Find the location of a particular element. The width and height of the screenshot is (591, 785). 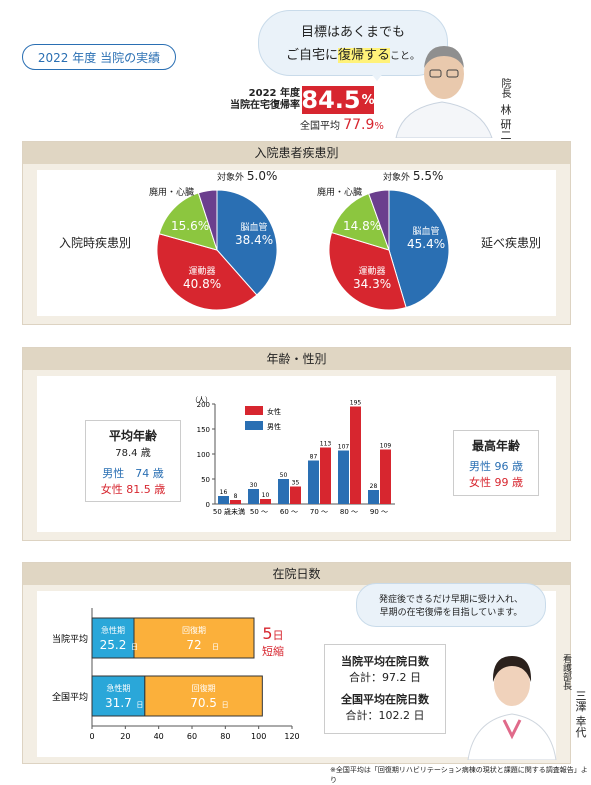

right-brain-label: 脳血管 45.4% is located at coordinates (426, 239).